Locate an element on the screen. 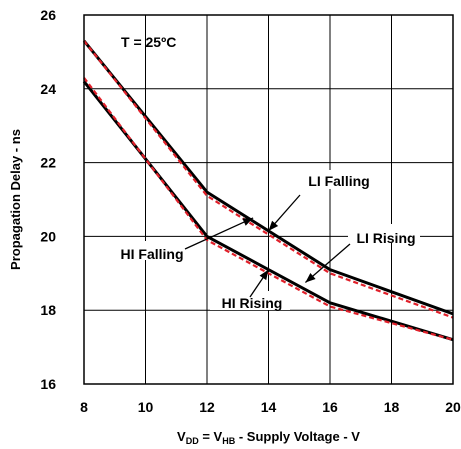 The width and height of the screenshot is (461, 449). x-axis-title-part: - Supply Voltage - V is located at coordinates (297, 436).